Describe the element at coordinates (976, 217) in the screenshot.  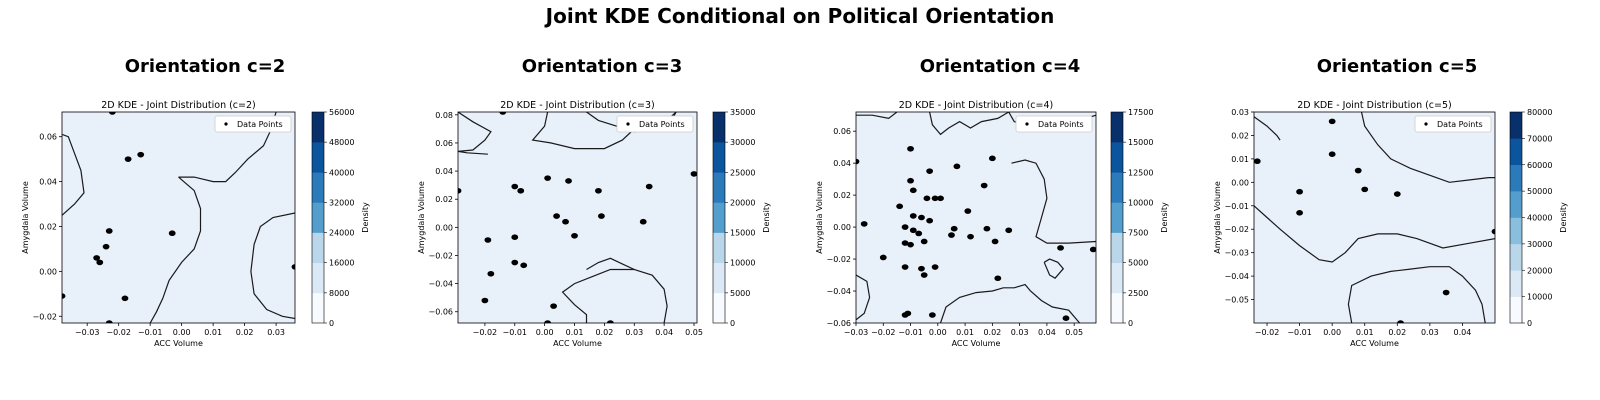
I see `plot-content` at that location.